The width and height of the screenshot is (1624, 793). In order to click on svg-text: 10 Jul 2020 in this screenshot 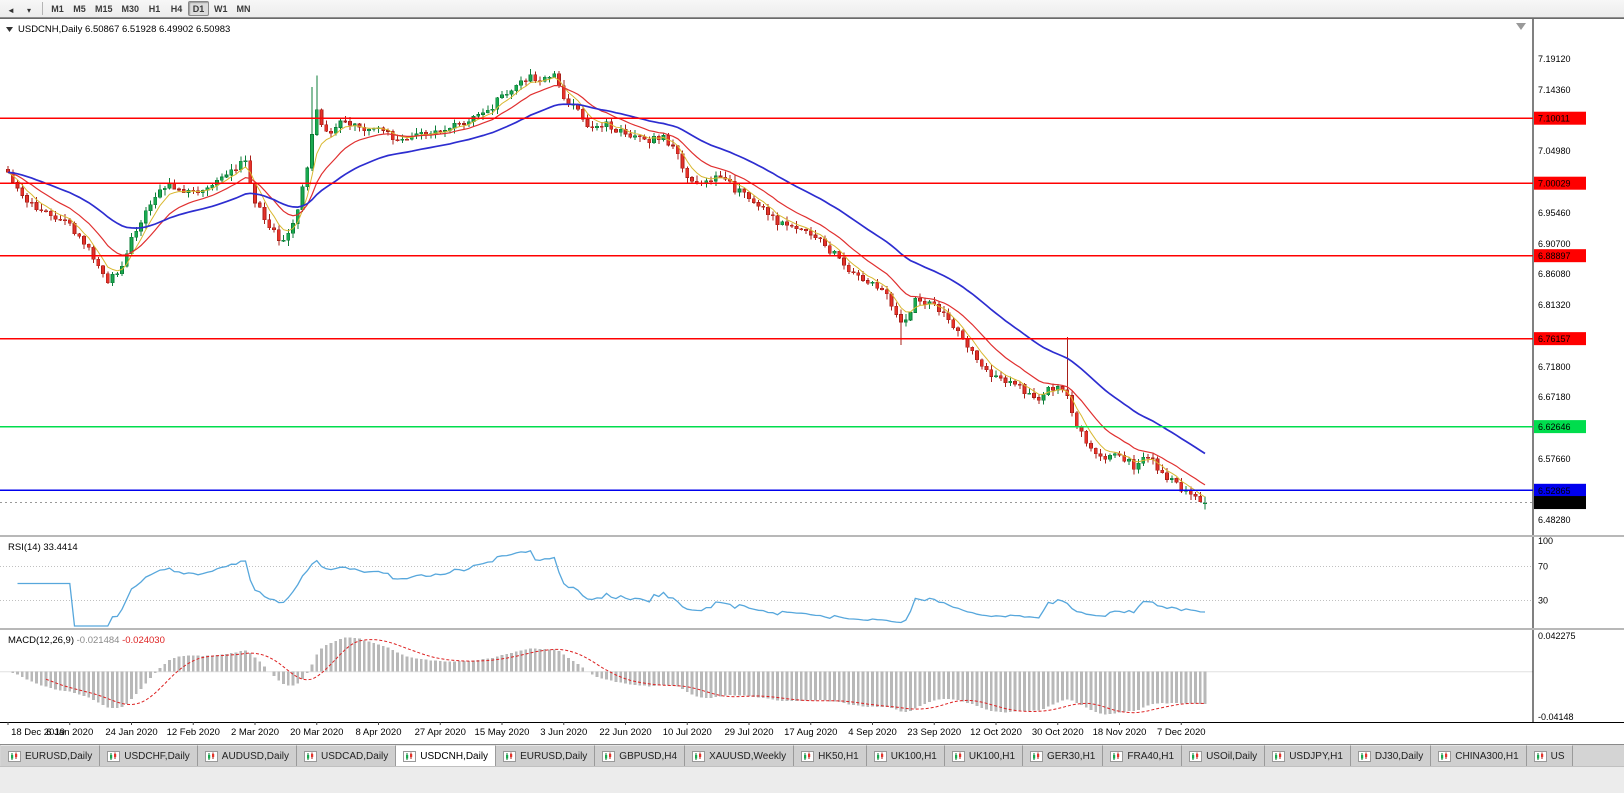, I will do `click(687, 732)`.